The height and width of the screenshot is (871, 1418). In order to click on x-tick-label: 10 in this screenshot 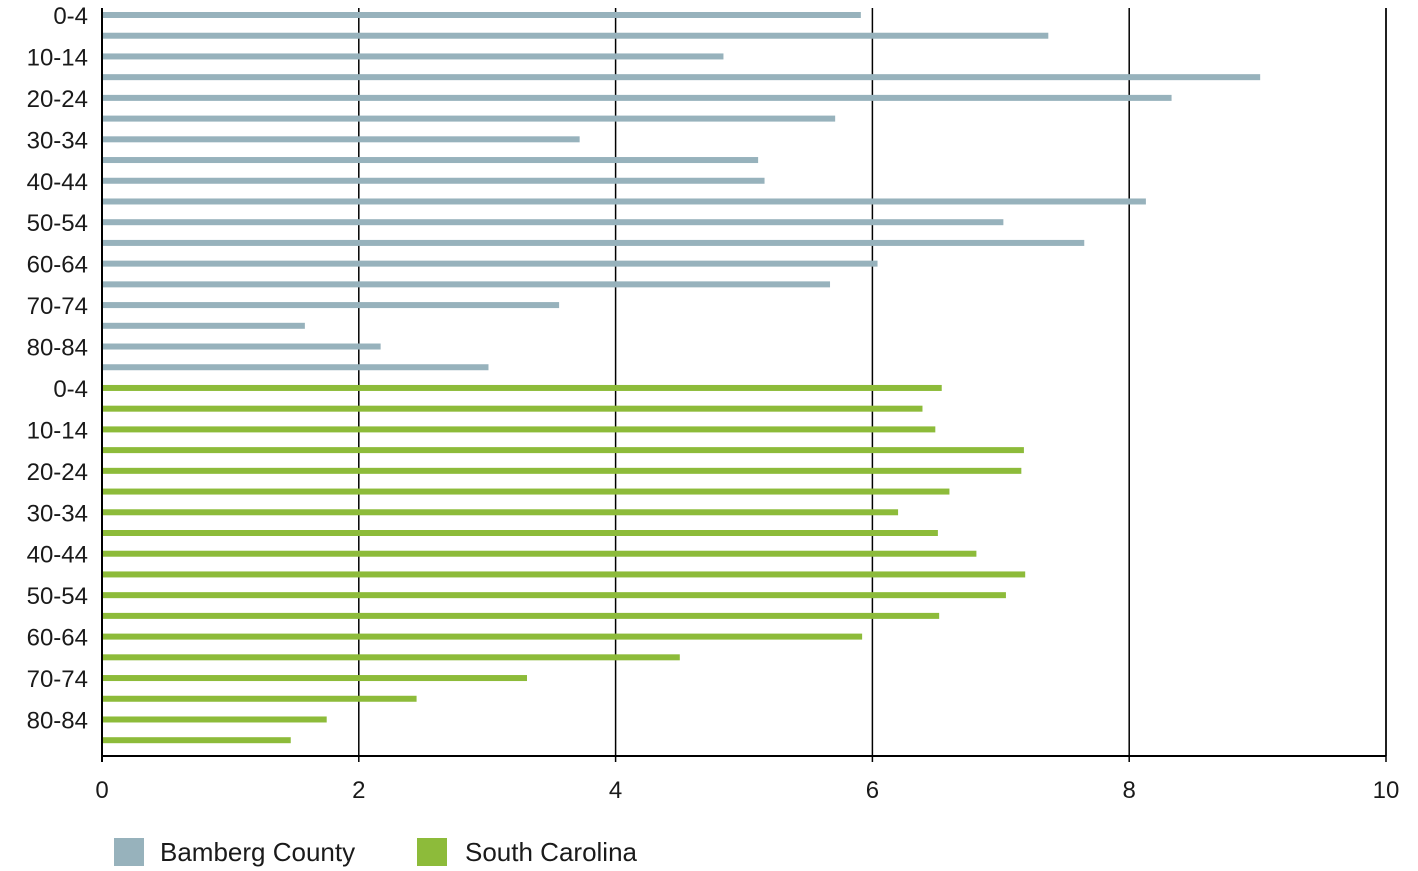, I will do `click(1386, 790)`.